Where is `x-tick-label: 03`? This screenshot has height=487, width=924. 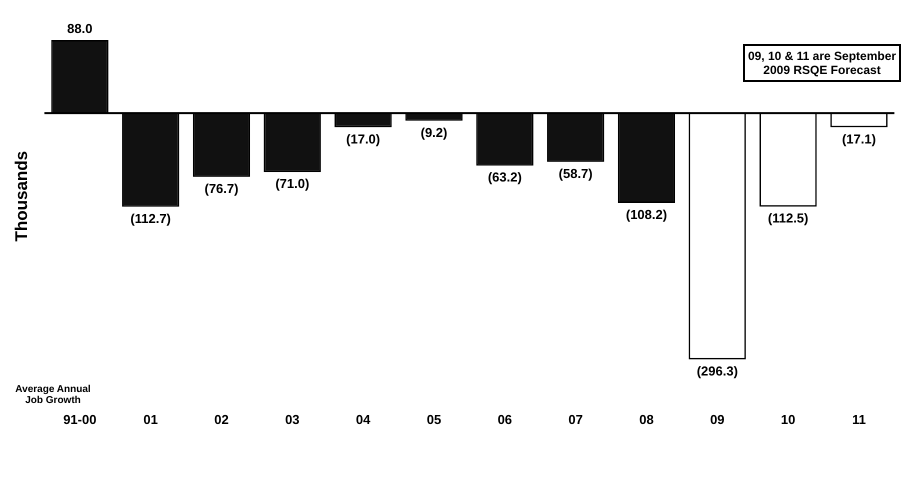 x-tick-label: 03 is located at coordinates (292, 419).